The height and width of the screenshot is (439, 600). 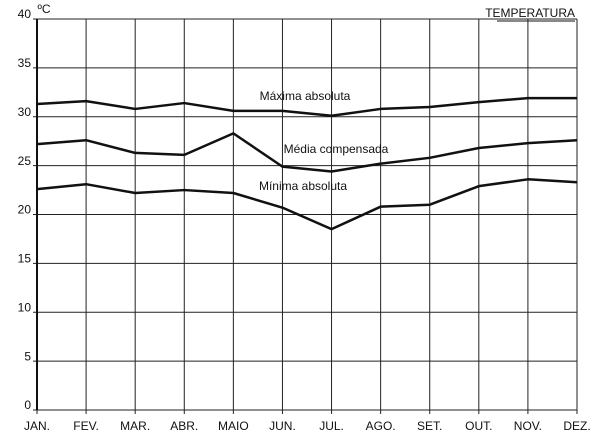 What do you see at coordinates (233, 426) in the screenshot?
I see `x-tick-label: MAIO` at bounding box center [233, 426].